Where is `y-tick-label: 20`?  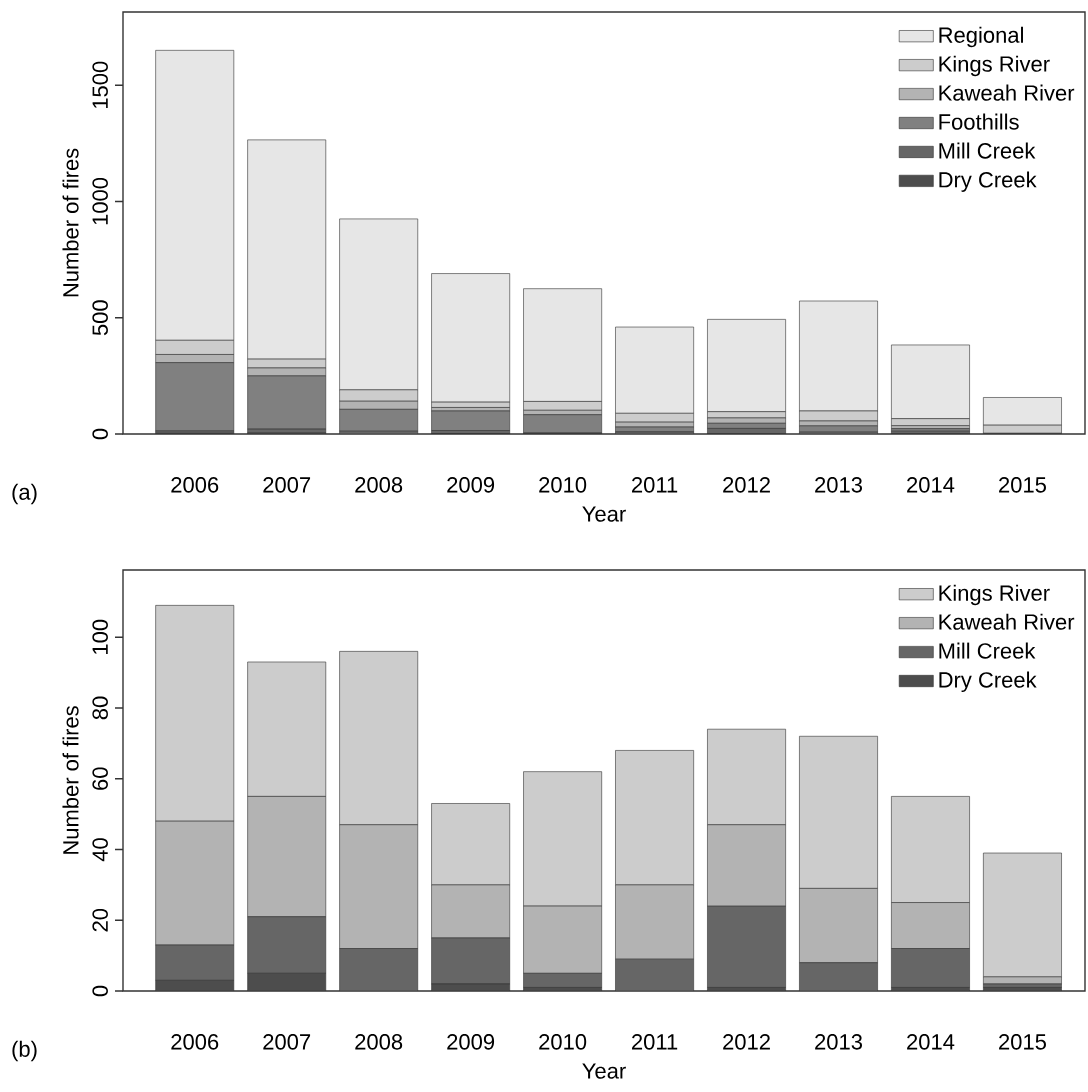
y-tick-label: 20 is located at coordinates (100, 920).